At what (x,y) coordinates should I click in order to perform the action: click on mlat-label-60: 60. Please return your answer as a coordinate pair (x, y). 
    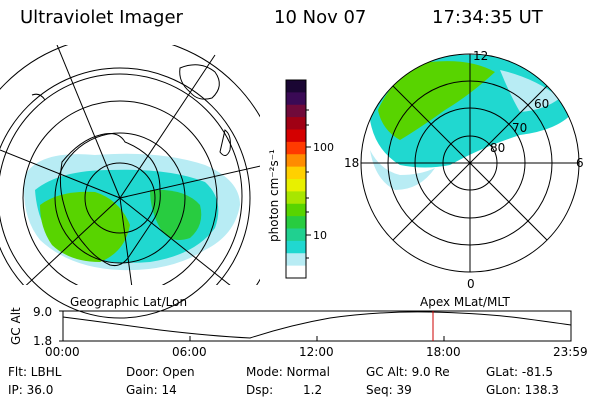
    Looking at the image, I should click on (541, 104).